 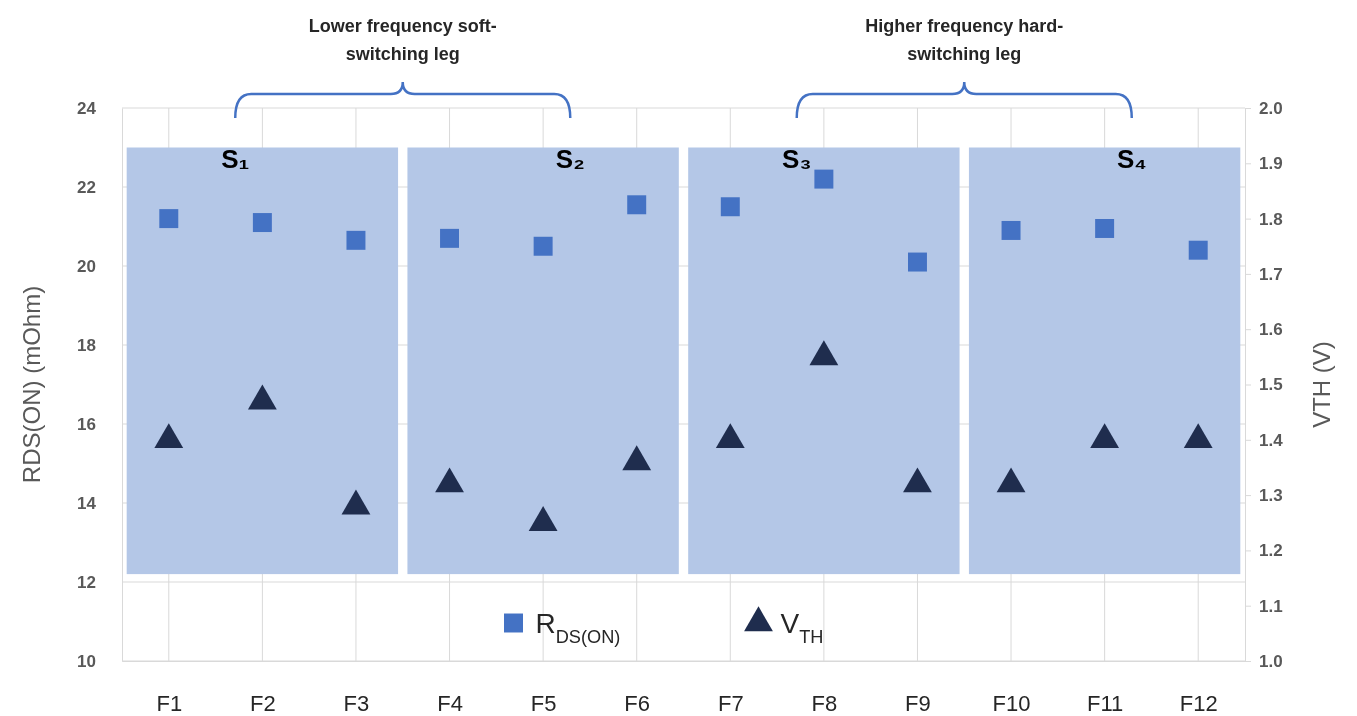 I want to click on y2-tick-label: 1.6, so click(x=1271, y=330).